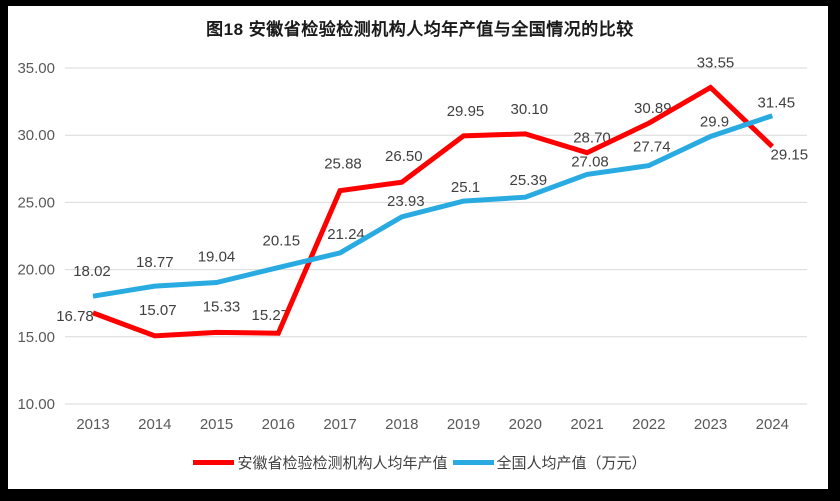 Image resolution: width=840 pixels, height=501 pixels. What do you see at coordinates (36, 135) in the screenshot?
I see `y-tick-label: 30.00` at bounding box center [36, 135].